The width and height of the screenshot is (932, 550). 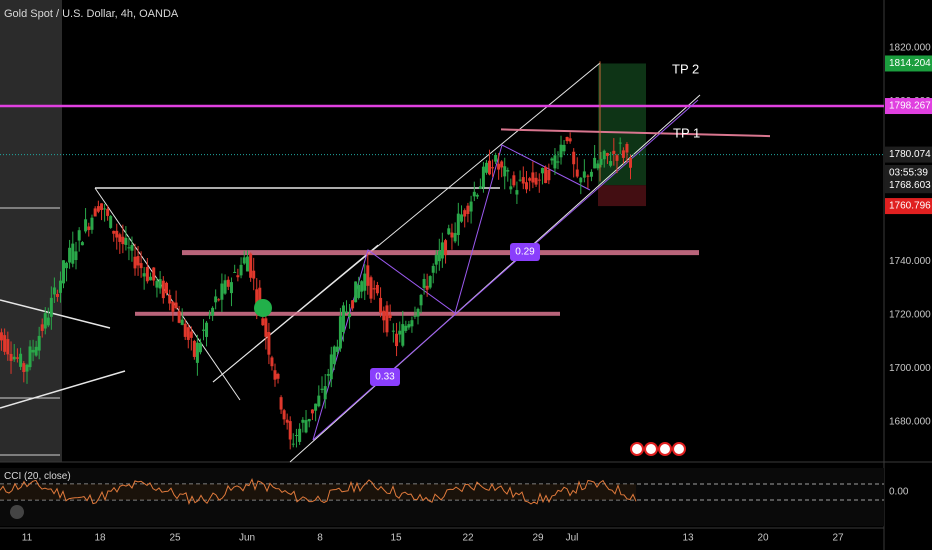 I want to click on settings-icon, so click(x=17, y=512).